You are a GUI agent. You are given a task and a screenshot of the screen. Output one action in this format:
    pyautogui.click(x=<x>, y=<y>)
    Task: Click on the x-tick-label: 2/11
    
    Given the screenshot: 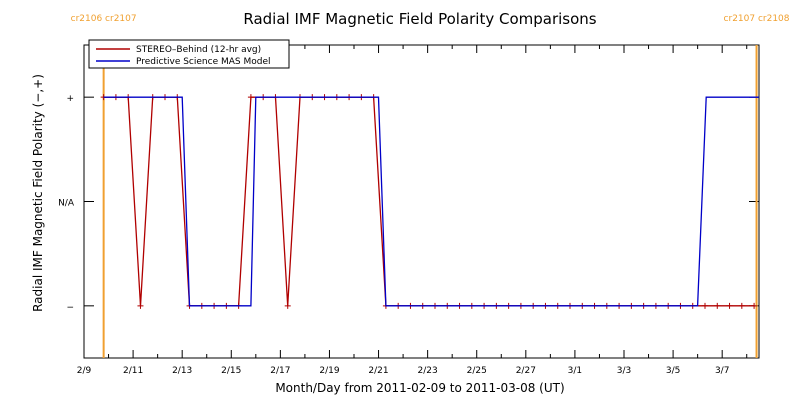 What is the action you would take?
    pyautogui.click(x=133, y=371)
    